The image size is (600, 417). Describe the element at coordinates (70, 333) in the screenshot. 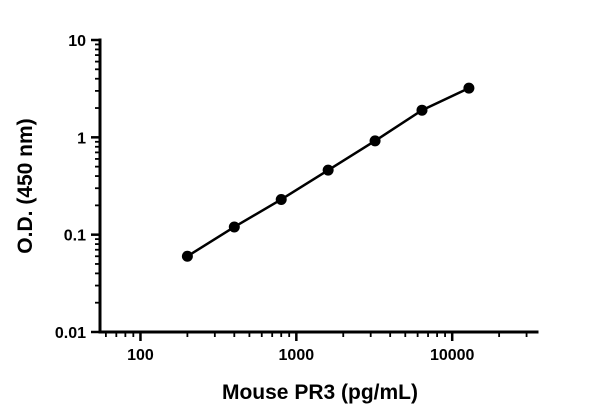

I see `y-tick-label: 0.01` at that location.